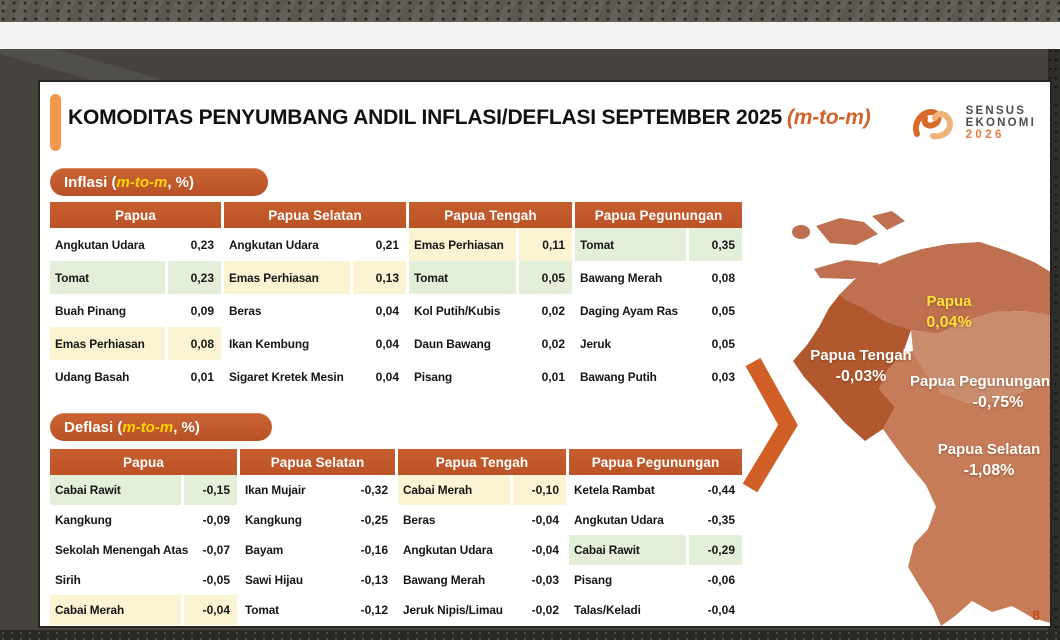  What do you see at coordinates (143, 580) in the screenshot?
I see `table-row: Sirih -0,05` at bounding box center [143, 580].